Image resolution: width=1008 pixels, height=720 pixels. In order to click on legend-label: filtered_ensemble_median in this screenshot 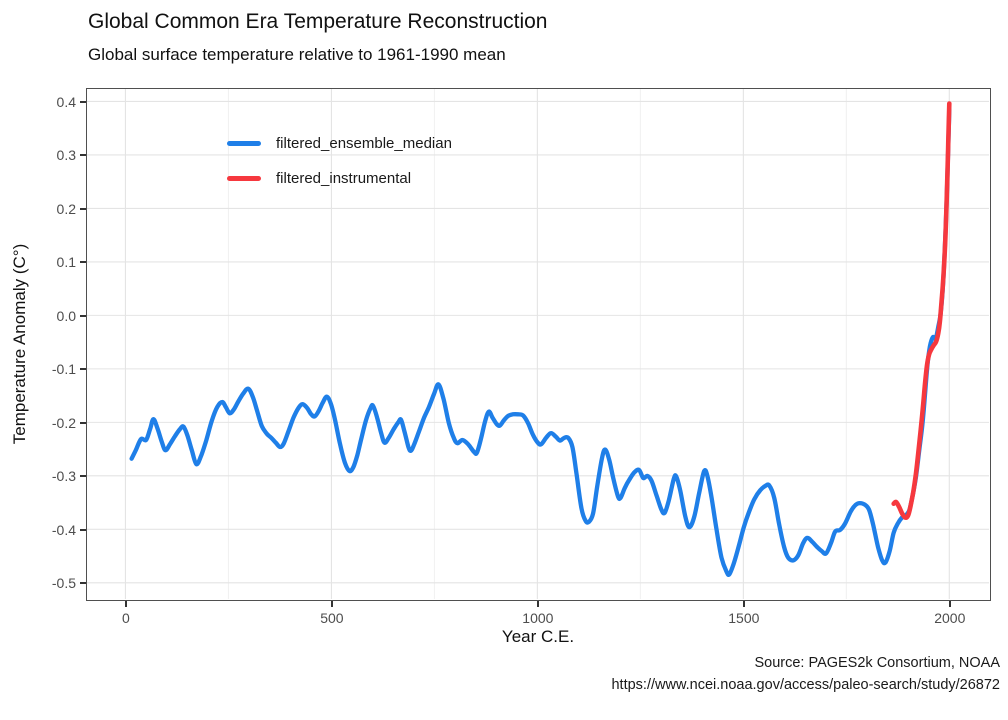, I will do `click(364, 143)`.